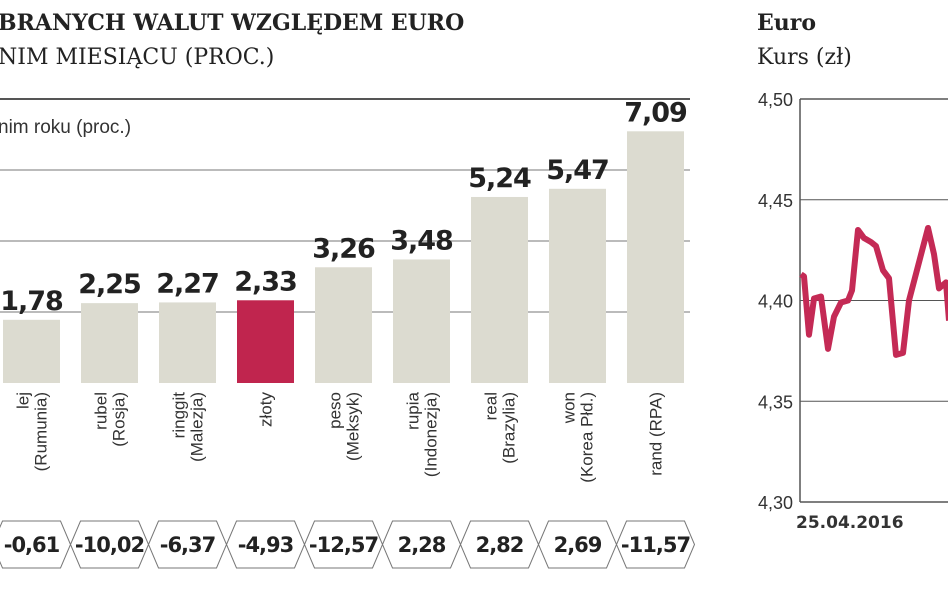 The width and height of the screenshot is (948, 593). What do you see at coordinates (413, 410) in the screenshot?
I see `category-name: rupia` at bounding box center [413, 410].